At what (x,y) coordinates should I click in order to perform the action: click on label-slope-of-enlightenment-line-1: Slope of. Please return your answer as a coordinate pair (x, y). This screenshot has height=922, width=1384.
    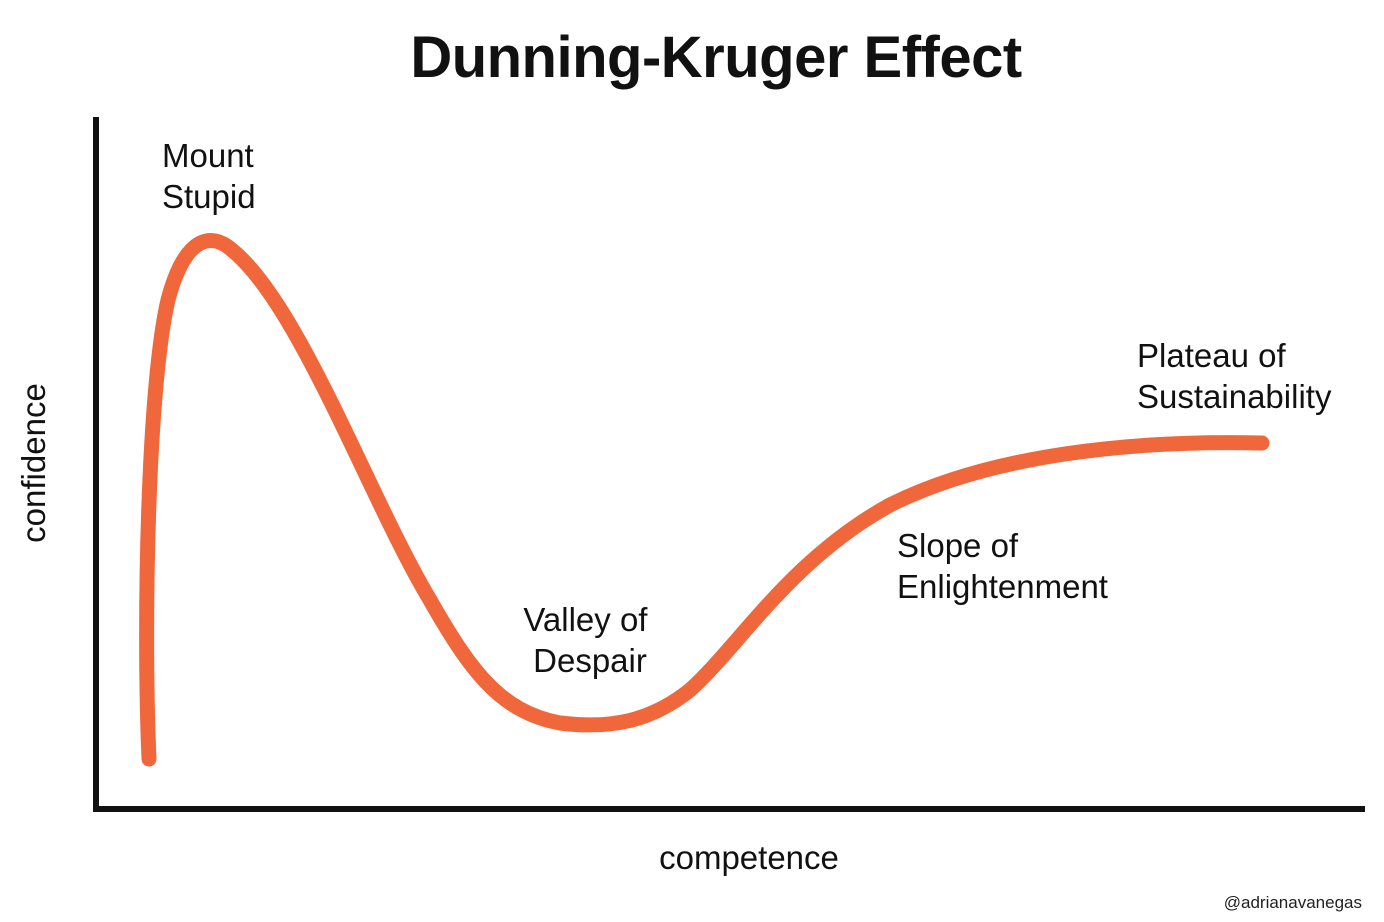
    Looking at the image, I should click on (958, 545).